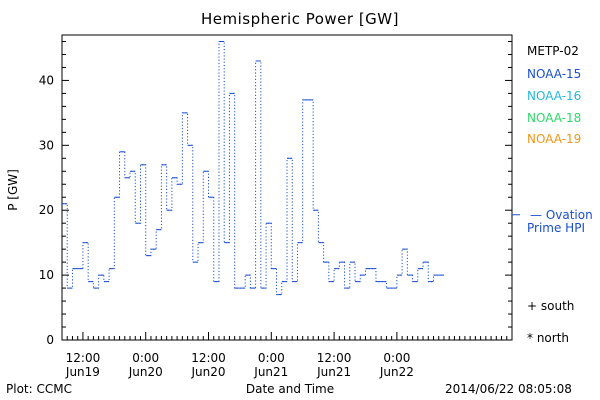 The image size is (600, 400). I want to click on legend-item-noaa-18: NOAA-18, so click(554, 118).